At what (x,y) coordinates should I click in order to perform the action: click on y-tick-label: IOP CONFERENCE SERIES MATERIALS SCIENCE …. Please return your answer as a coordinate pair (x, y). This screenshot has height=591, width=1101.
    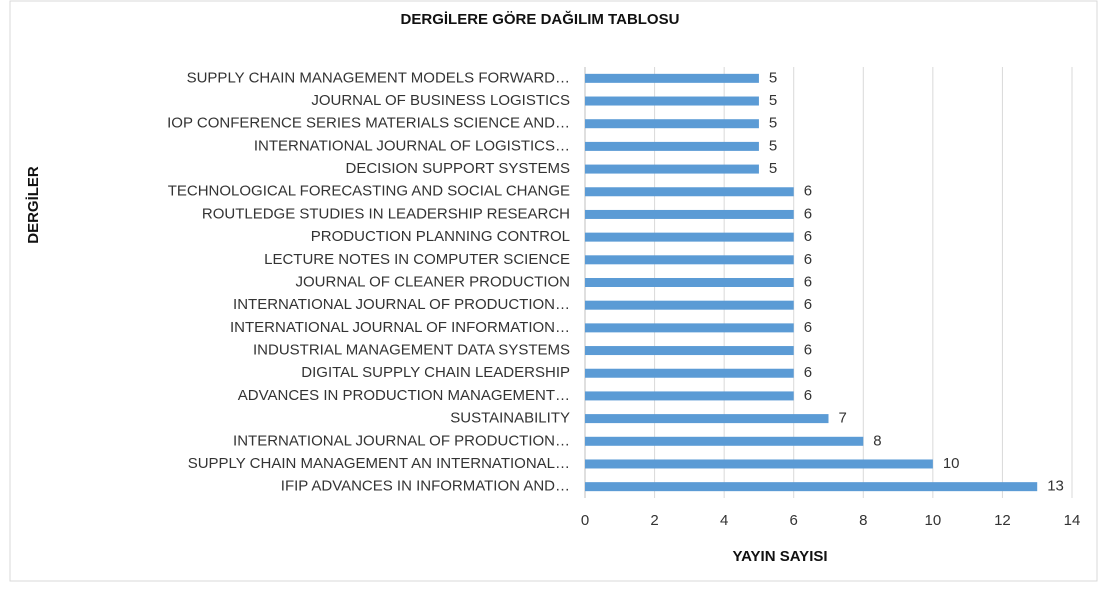
    Looking at the image, I should click on (368, 123).